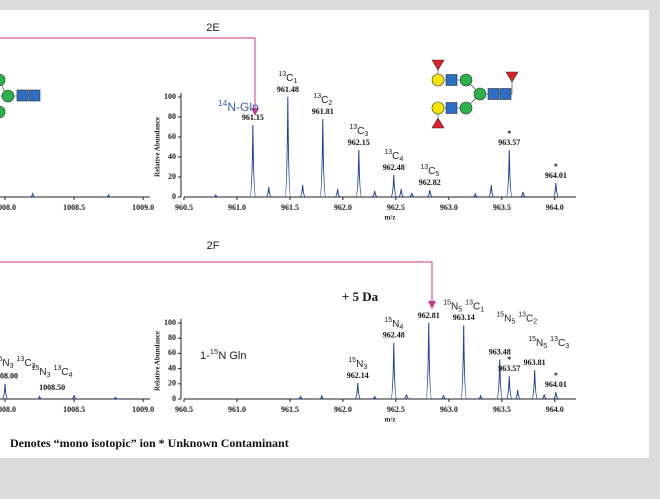  What do you see at coordinates (509, 142) in the screenshot?
I see `peak-label: 963.57` at bounding box center [509, 142].